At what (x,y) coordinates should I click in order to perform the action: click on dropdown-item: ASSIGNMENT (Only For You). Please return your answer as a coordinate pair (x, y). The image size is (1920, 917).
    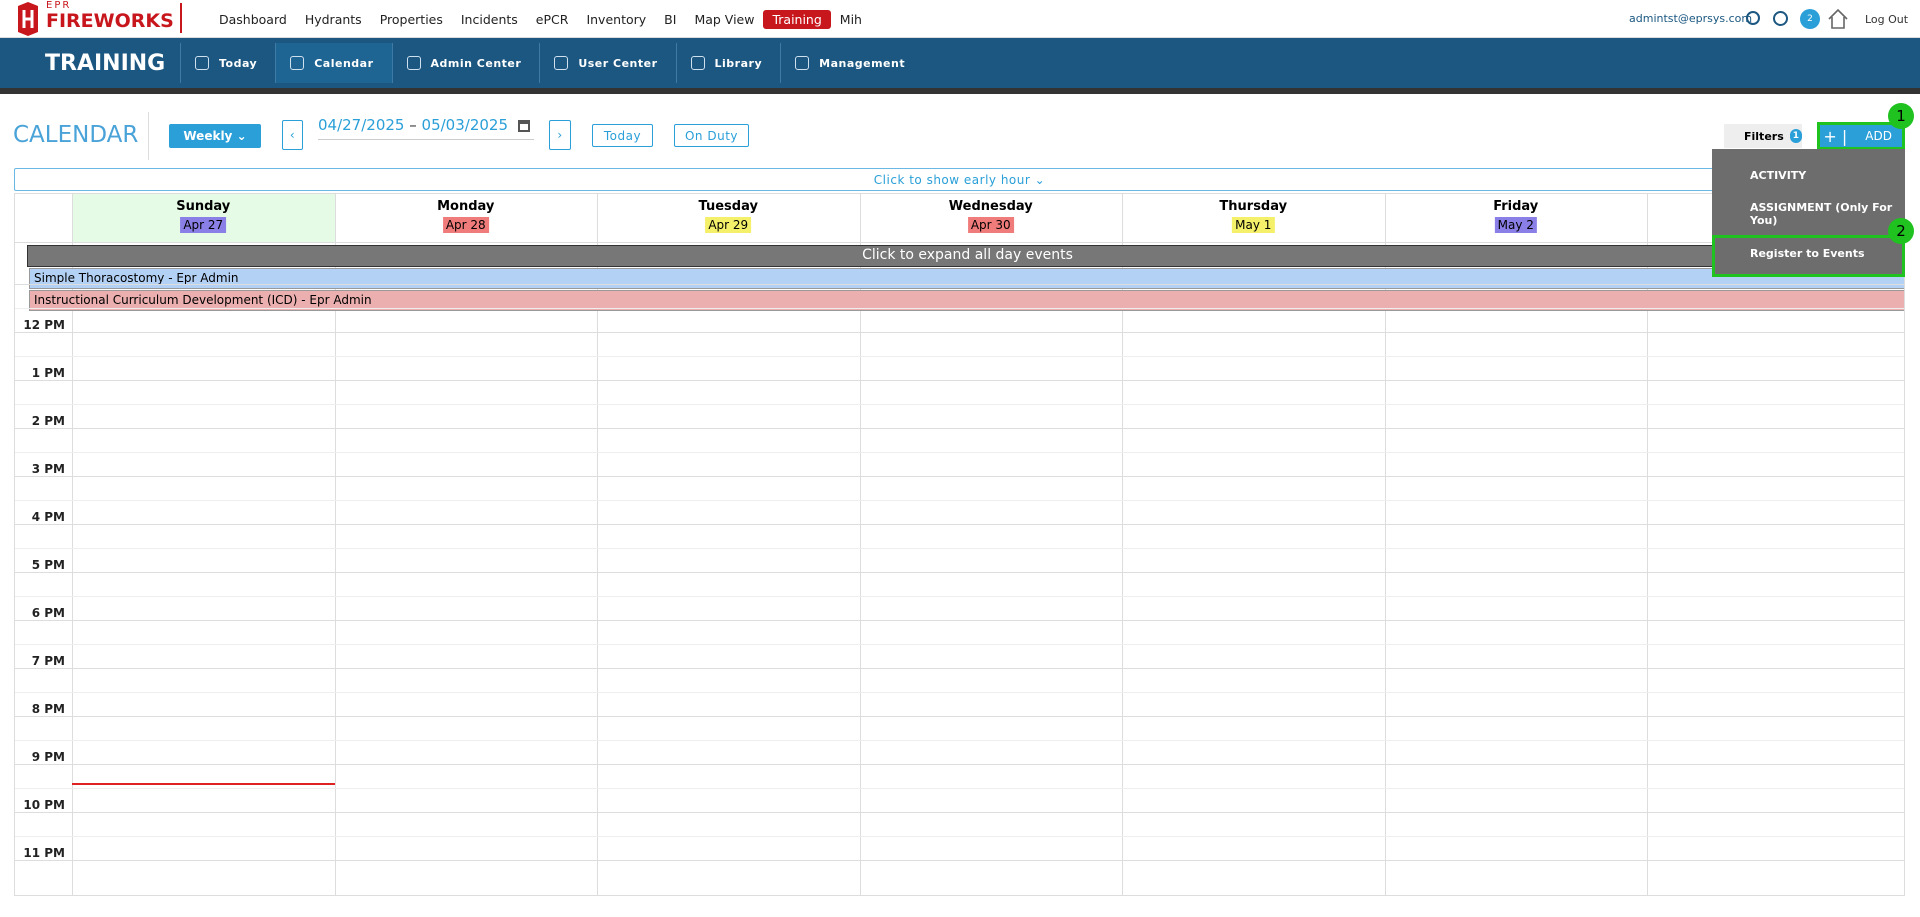
    Looking at the image, I should click on (1821, 214).